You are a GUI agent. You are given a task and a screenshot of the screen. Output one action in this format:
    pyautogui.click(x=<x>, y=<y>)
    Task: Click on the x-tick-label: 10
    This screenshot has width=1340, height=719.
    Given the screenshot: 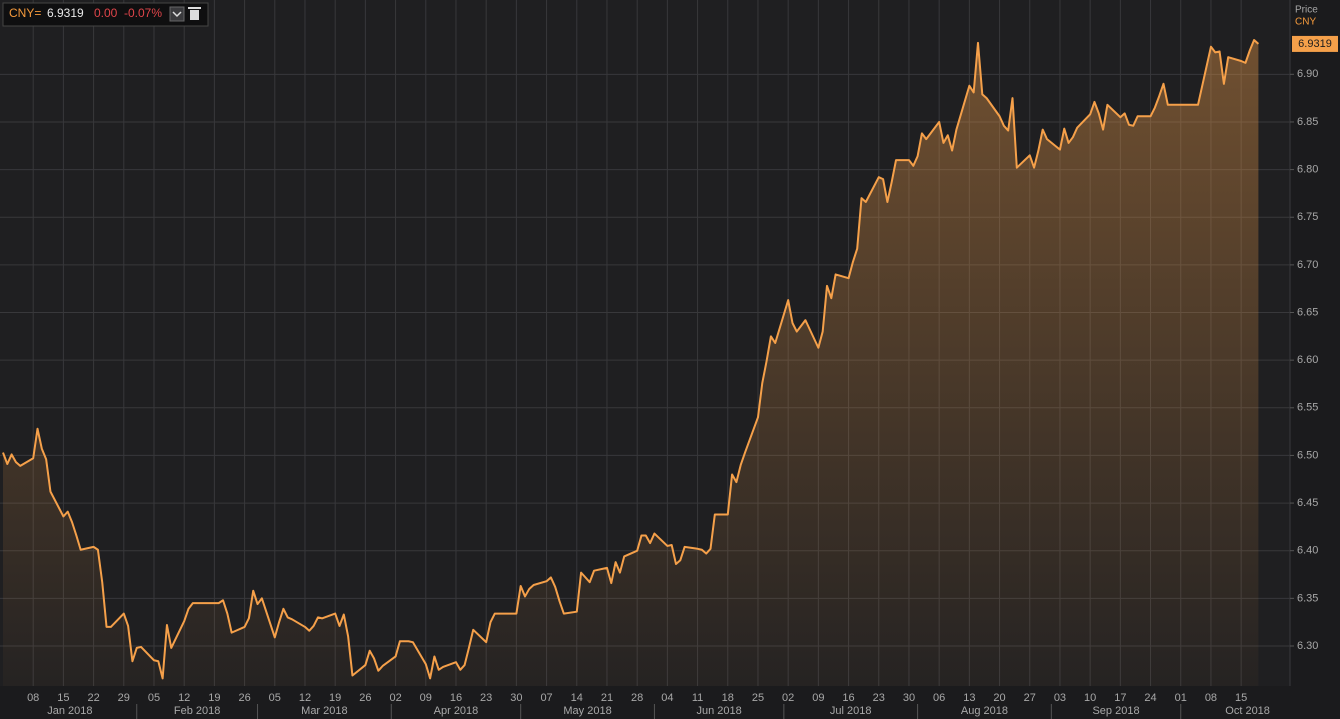 What is the action you would take?
    pyautogui.click(x=1090, y=698)
    